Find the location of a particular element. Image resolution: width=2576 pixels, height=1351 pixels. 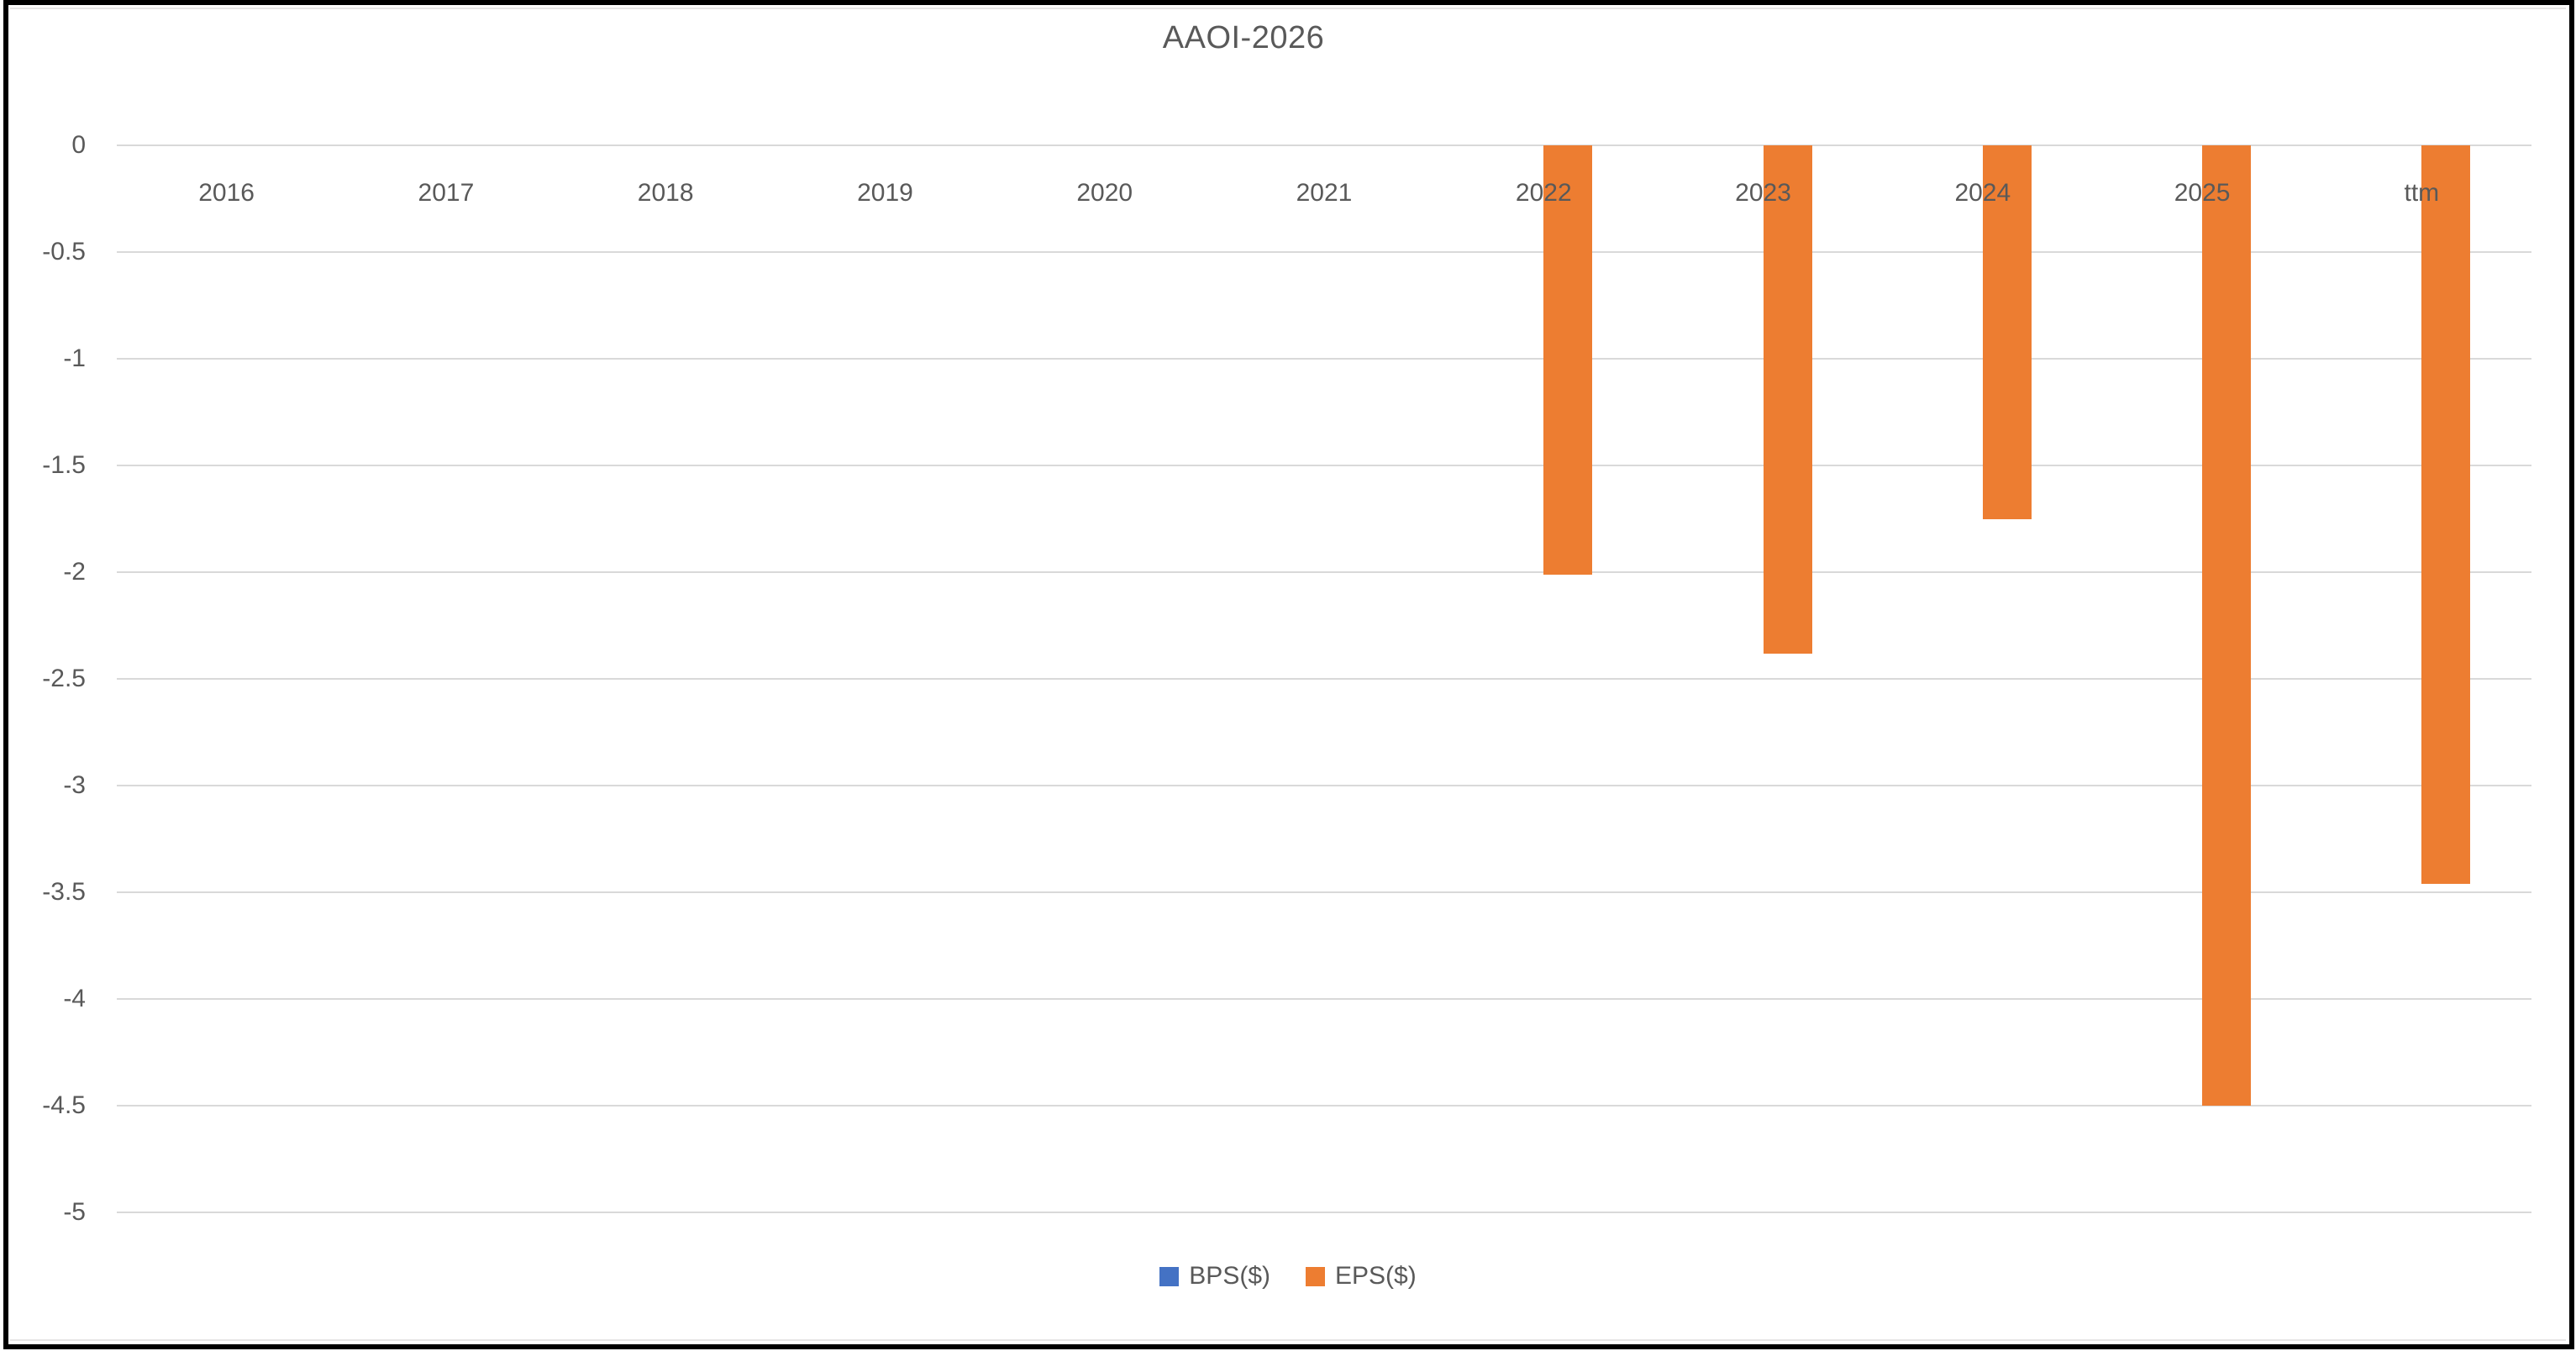

y-tick-label: -1.5 is located at coordinates (64, 465).